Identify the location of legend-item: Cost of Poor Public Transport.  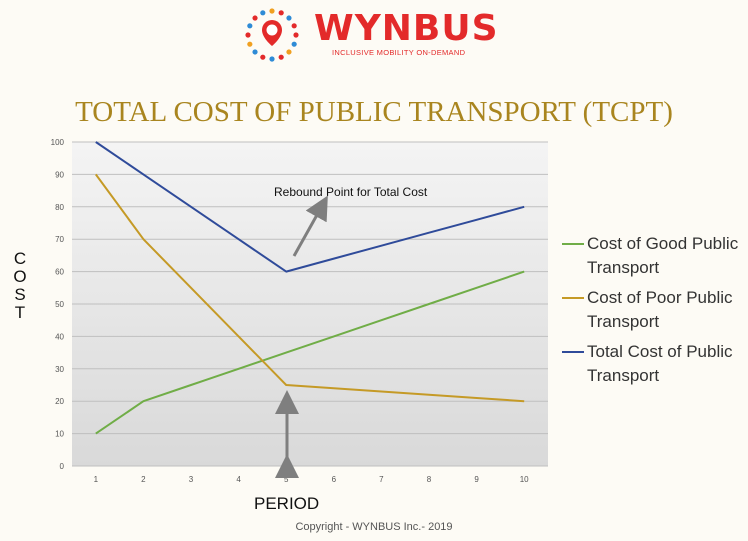
(652, 310).